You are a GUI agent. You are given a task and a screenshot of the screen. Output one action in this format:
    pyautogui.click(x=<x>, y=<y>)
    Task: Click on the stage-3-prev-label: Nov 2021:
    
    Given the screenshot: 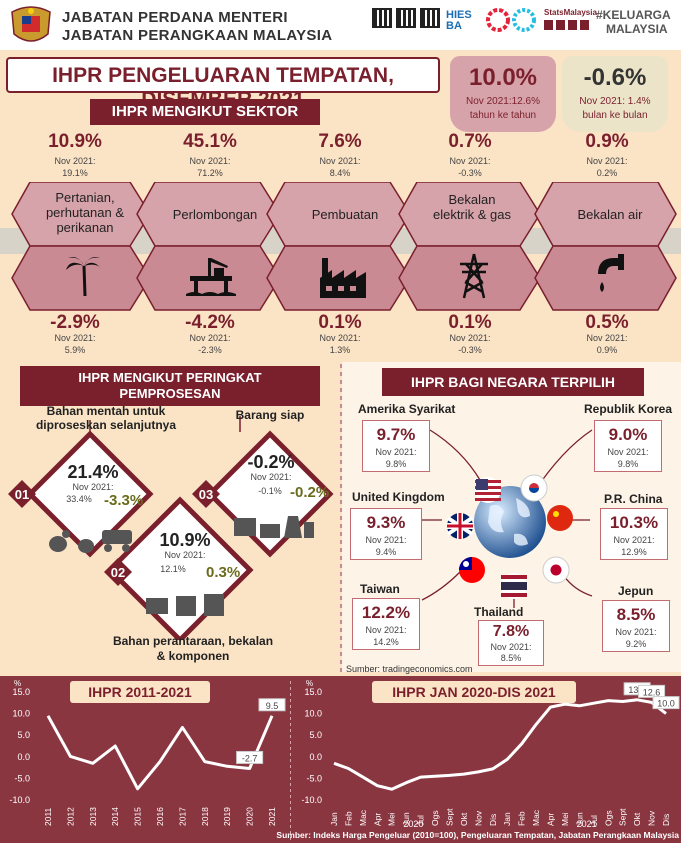 What is the action you would take?
    pyautogui.click(x=271, y=477)
    